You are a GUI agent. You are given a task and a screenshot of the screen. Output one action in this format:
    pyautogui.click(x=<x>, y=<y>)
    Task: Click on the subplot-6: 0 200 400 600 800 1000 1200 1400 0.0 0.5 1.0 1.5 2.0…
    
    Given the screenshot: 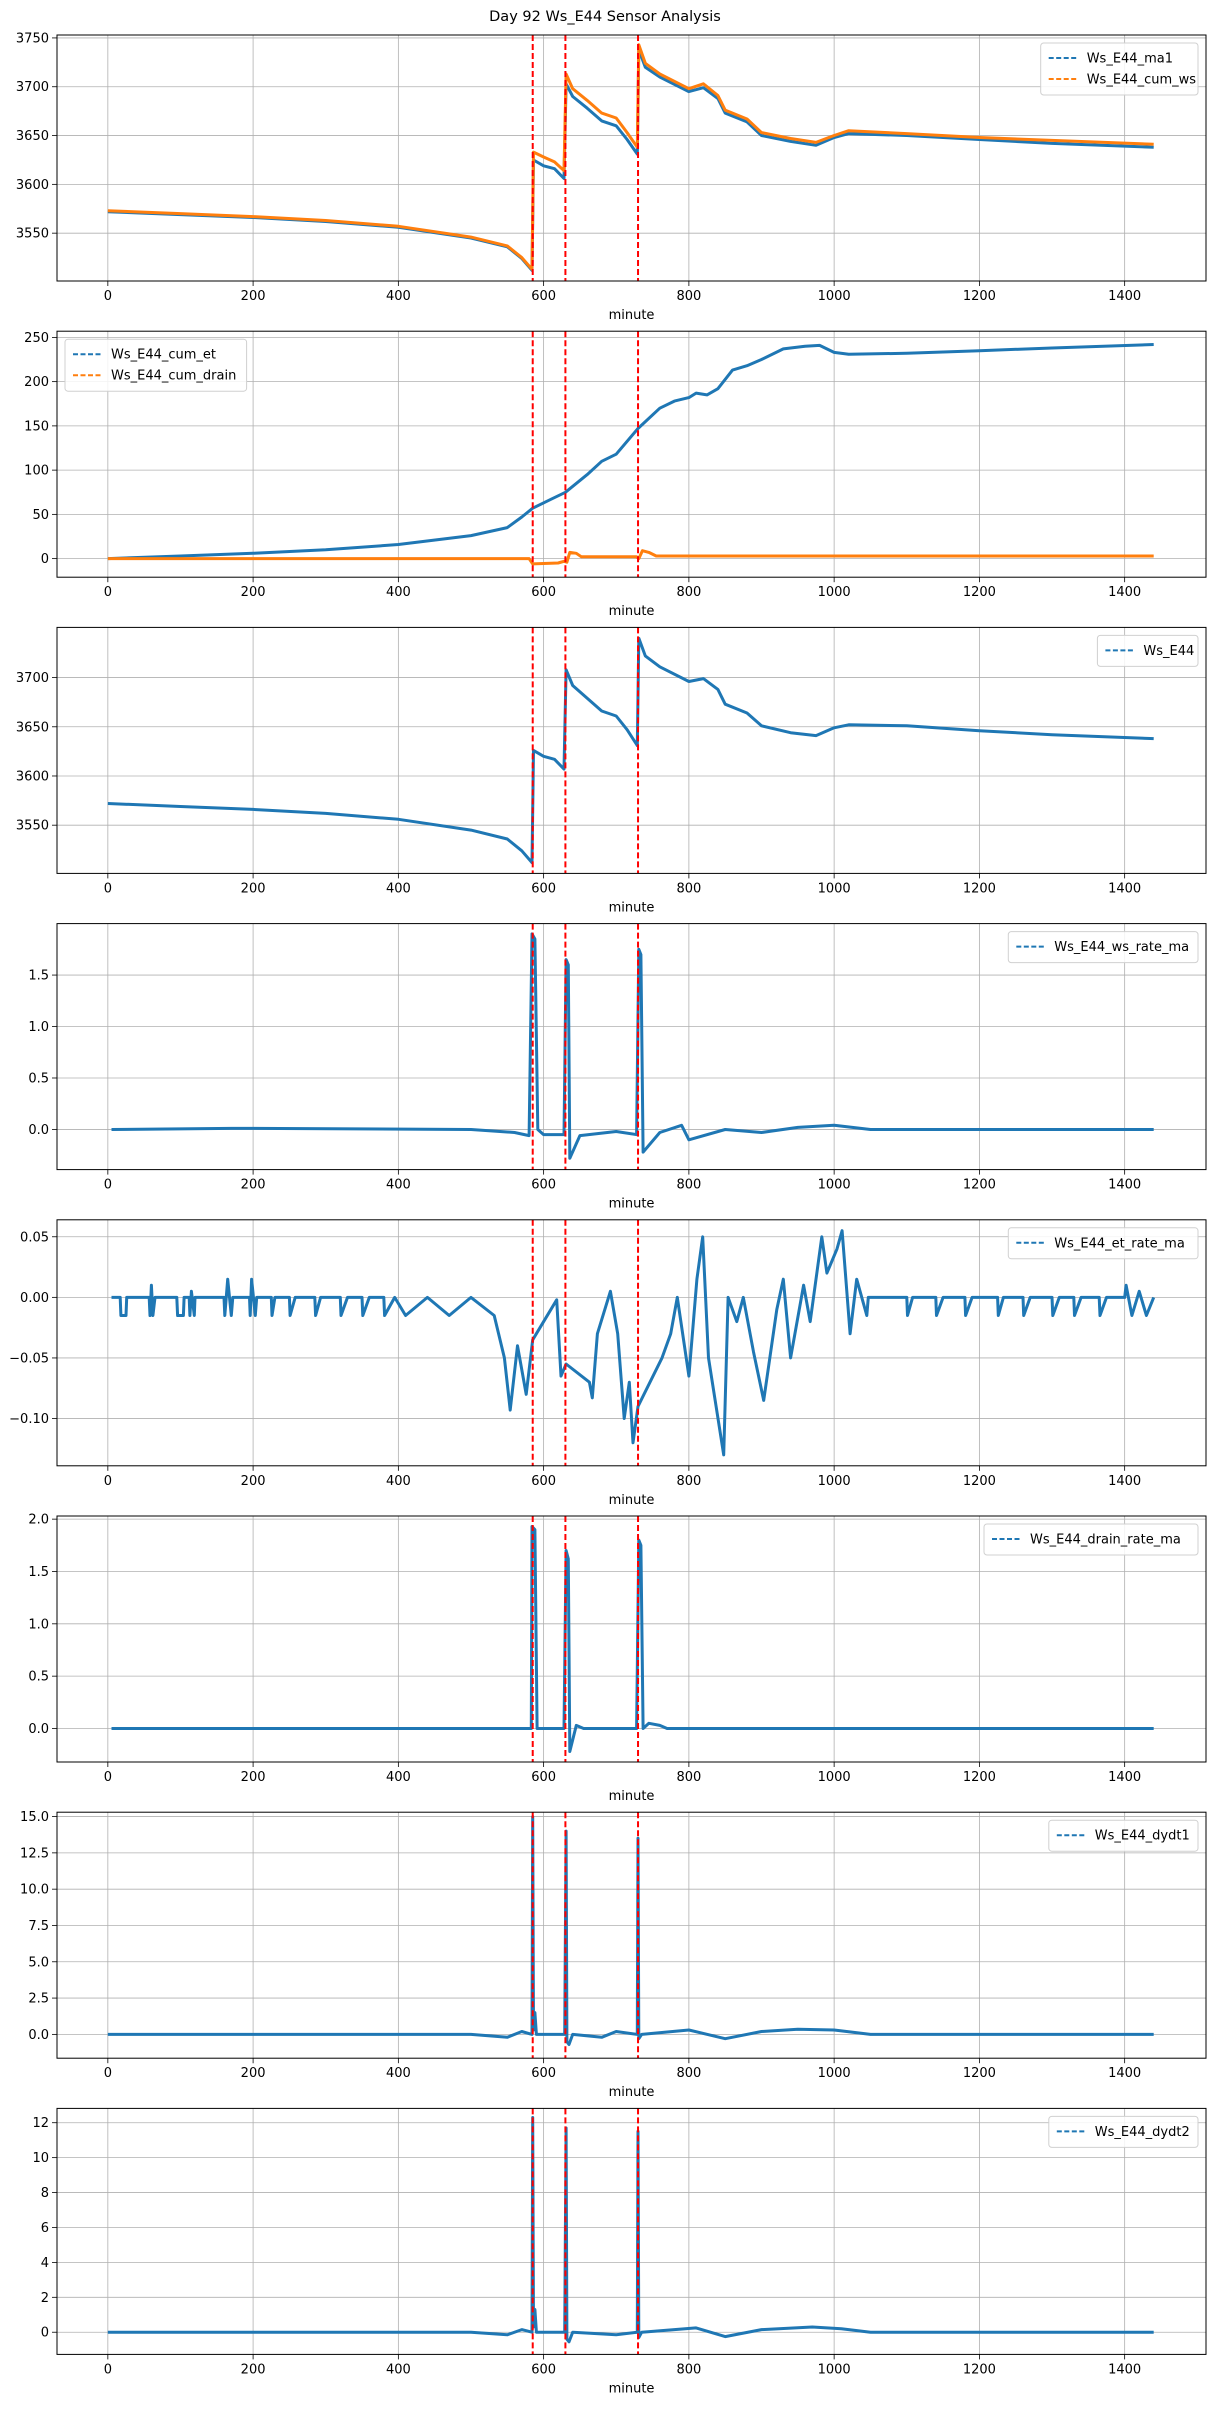 What is the action you would take?
    pyautogui.click(x=617, y=1658)
    